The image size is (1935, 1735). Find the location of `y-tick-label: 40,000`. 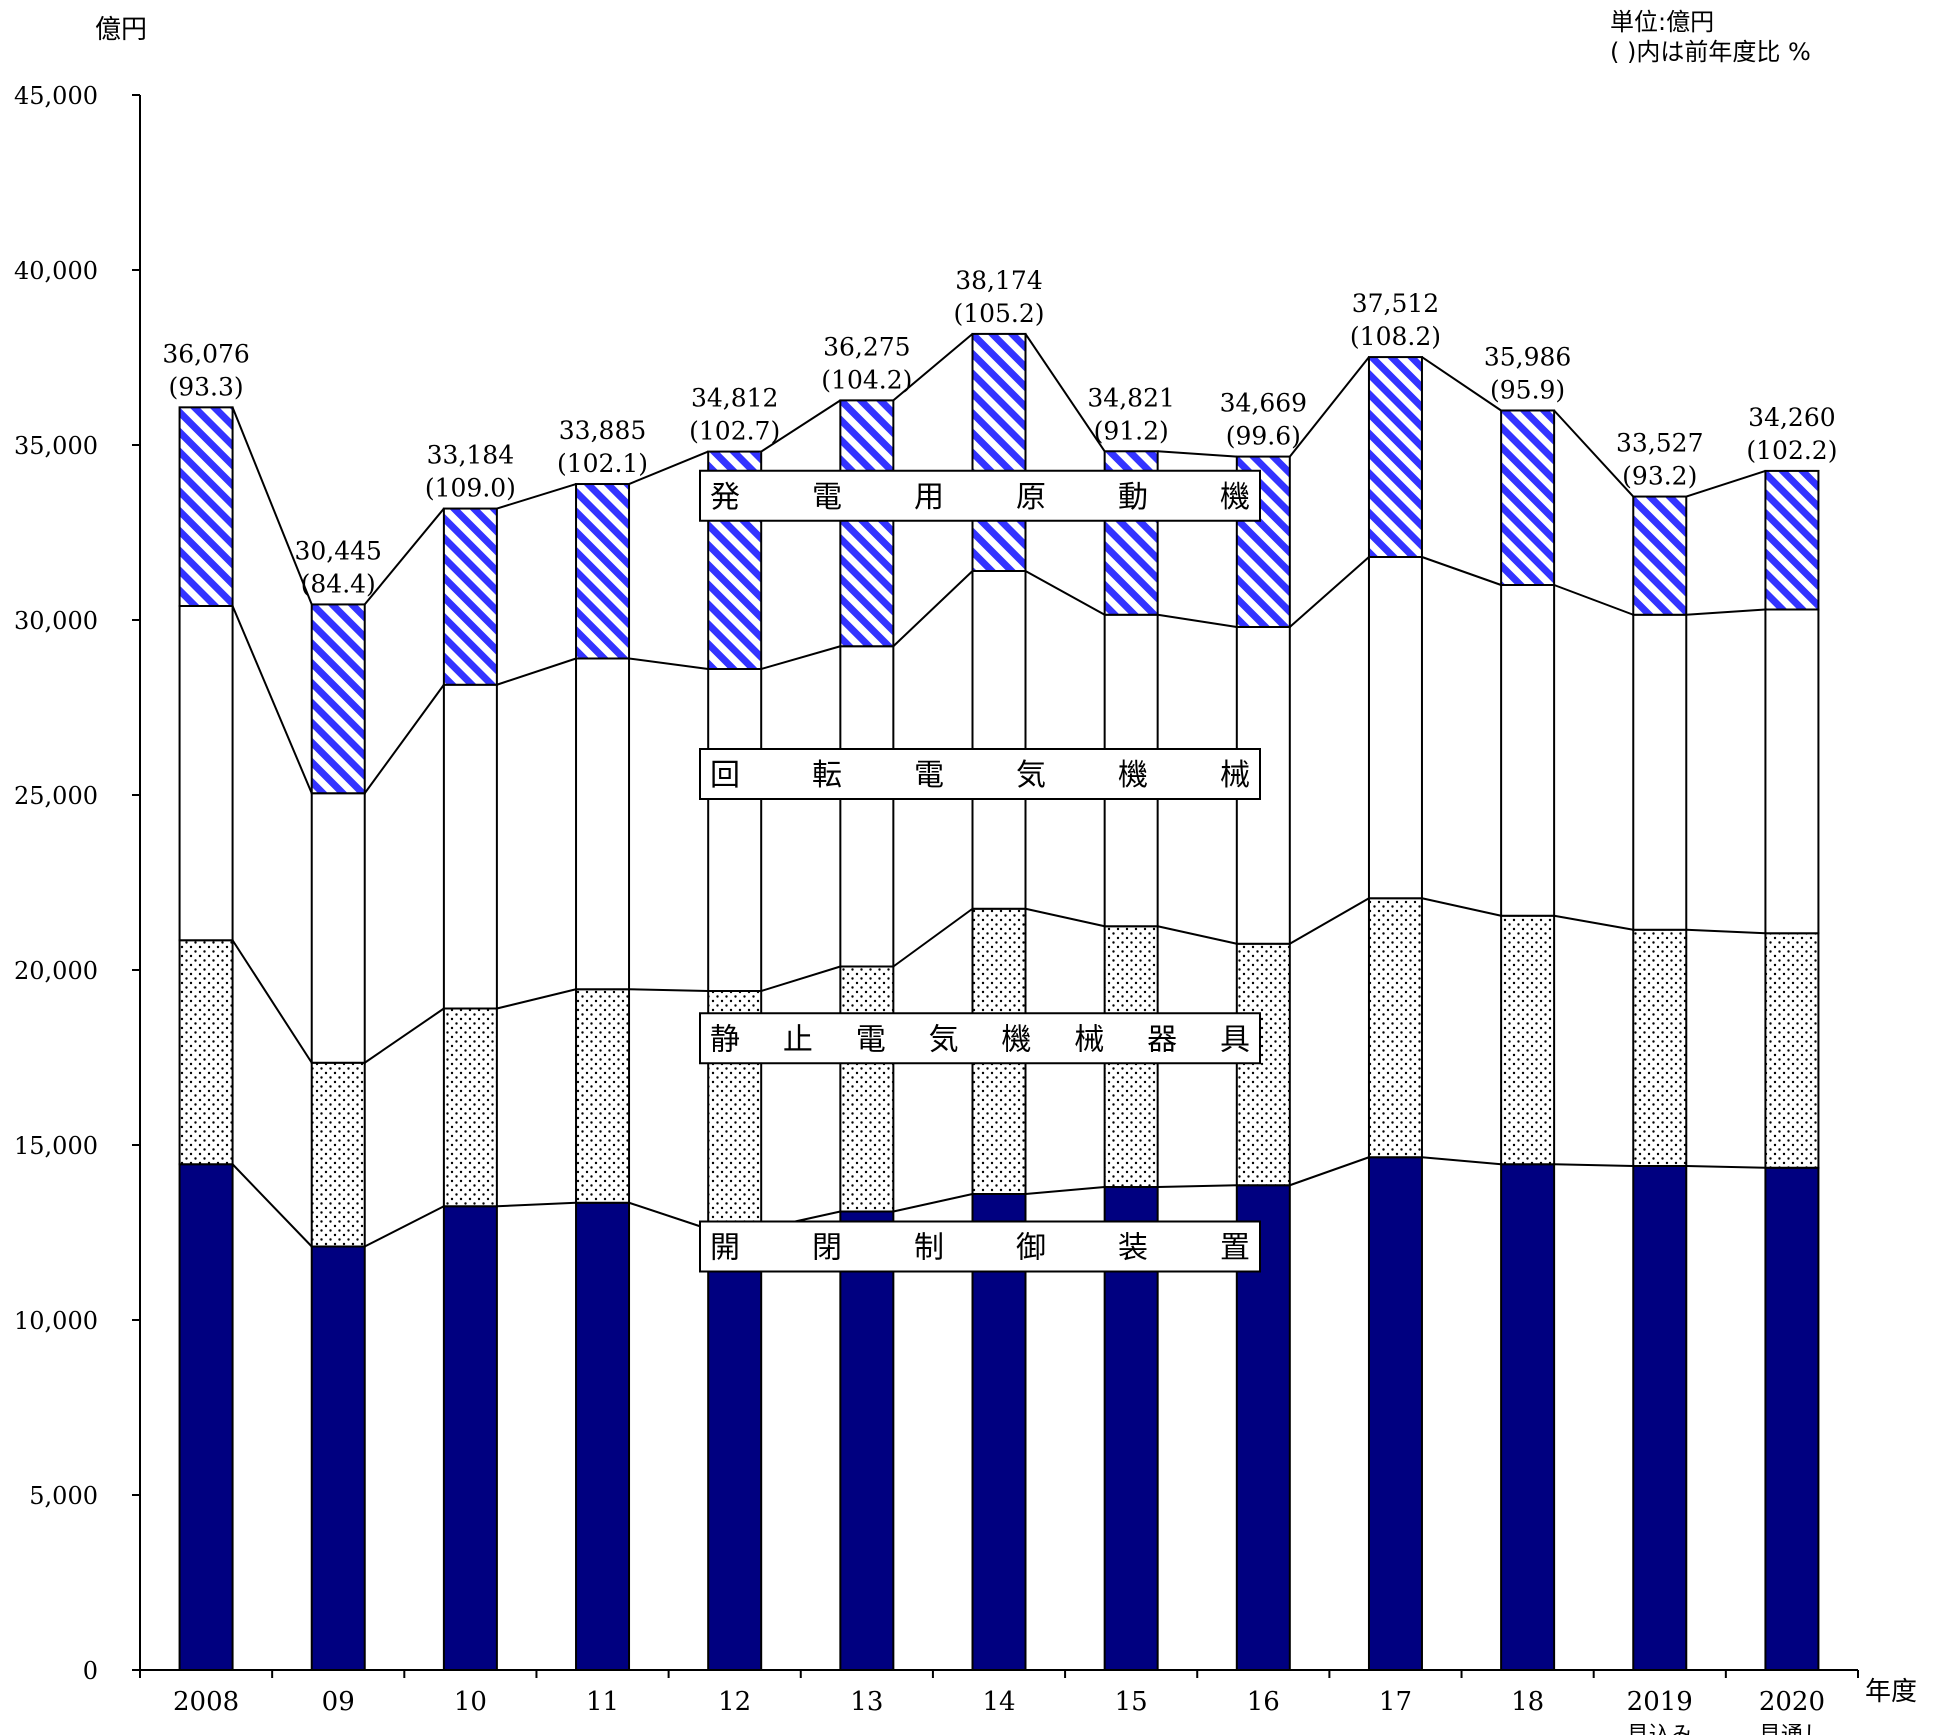

y-tick-label: 40,000 is located at coordinates (56, 271).